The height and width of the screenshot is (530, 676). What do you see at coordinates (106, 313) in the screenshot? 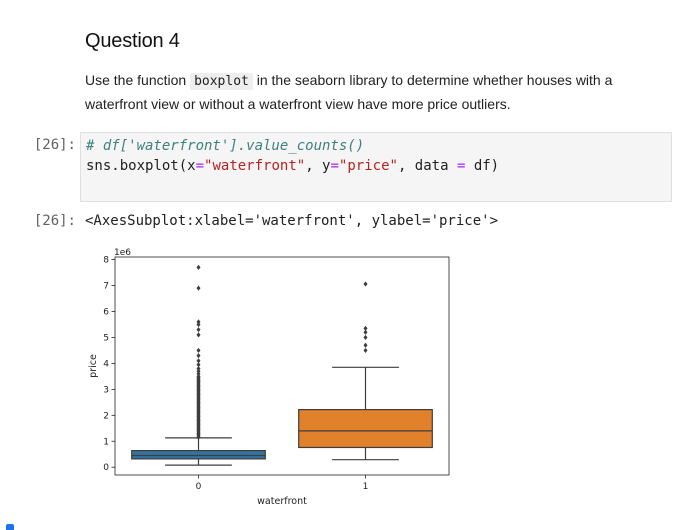
I see `y-tick-label: 6` at bounding box center [106, 313].